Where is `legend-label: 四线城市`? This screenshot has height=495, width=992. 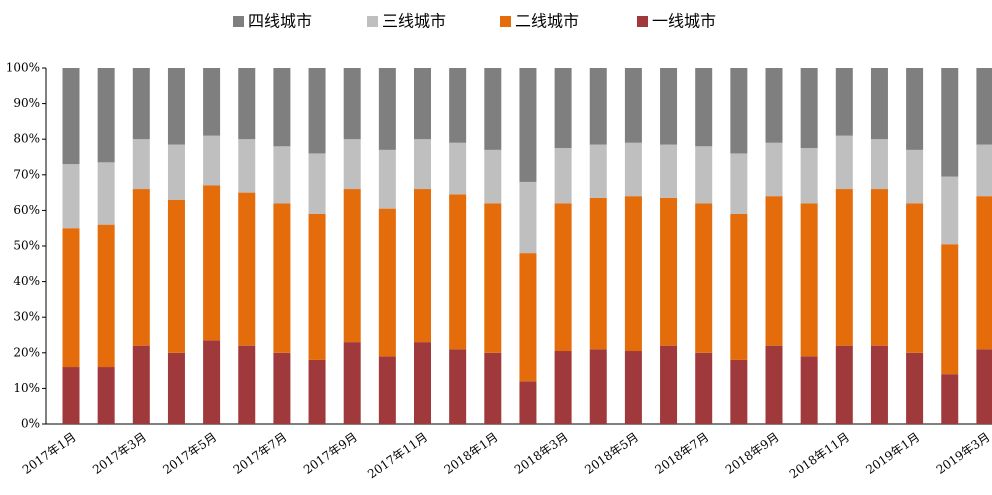
legend-label: 四线城市 is located at coordinates (280, 21).